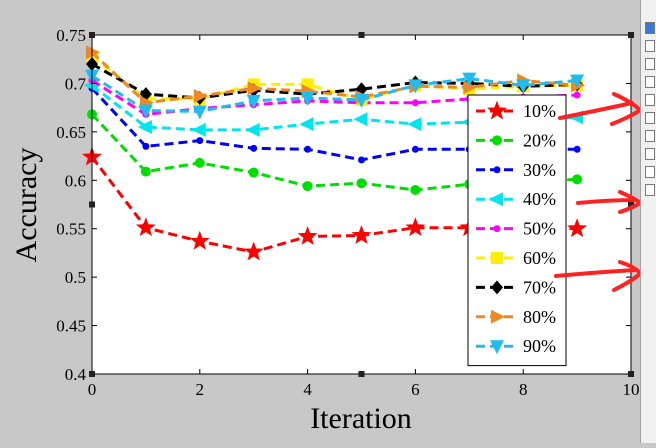  Describe the element at coordinates (516, 170) in the screenshot. I see `legend-entry-30%: 30%` at that location.